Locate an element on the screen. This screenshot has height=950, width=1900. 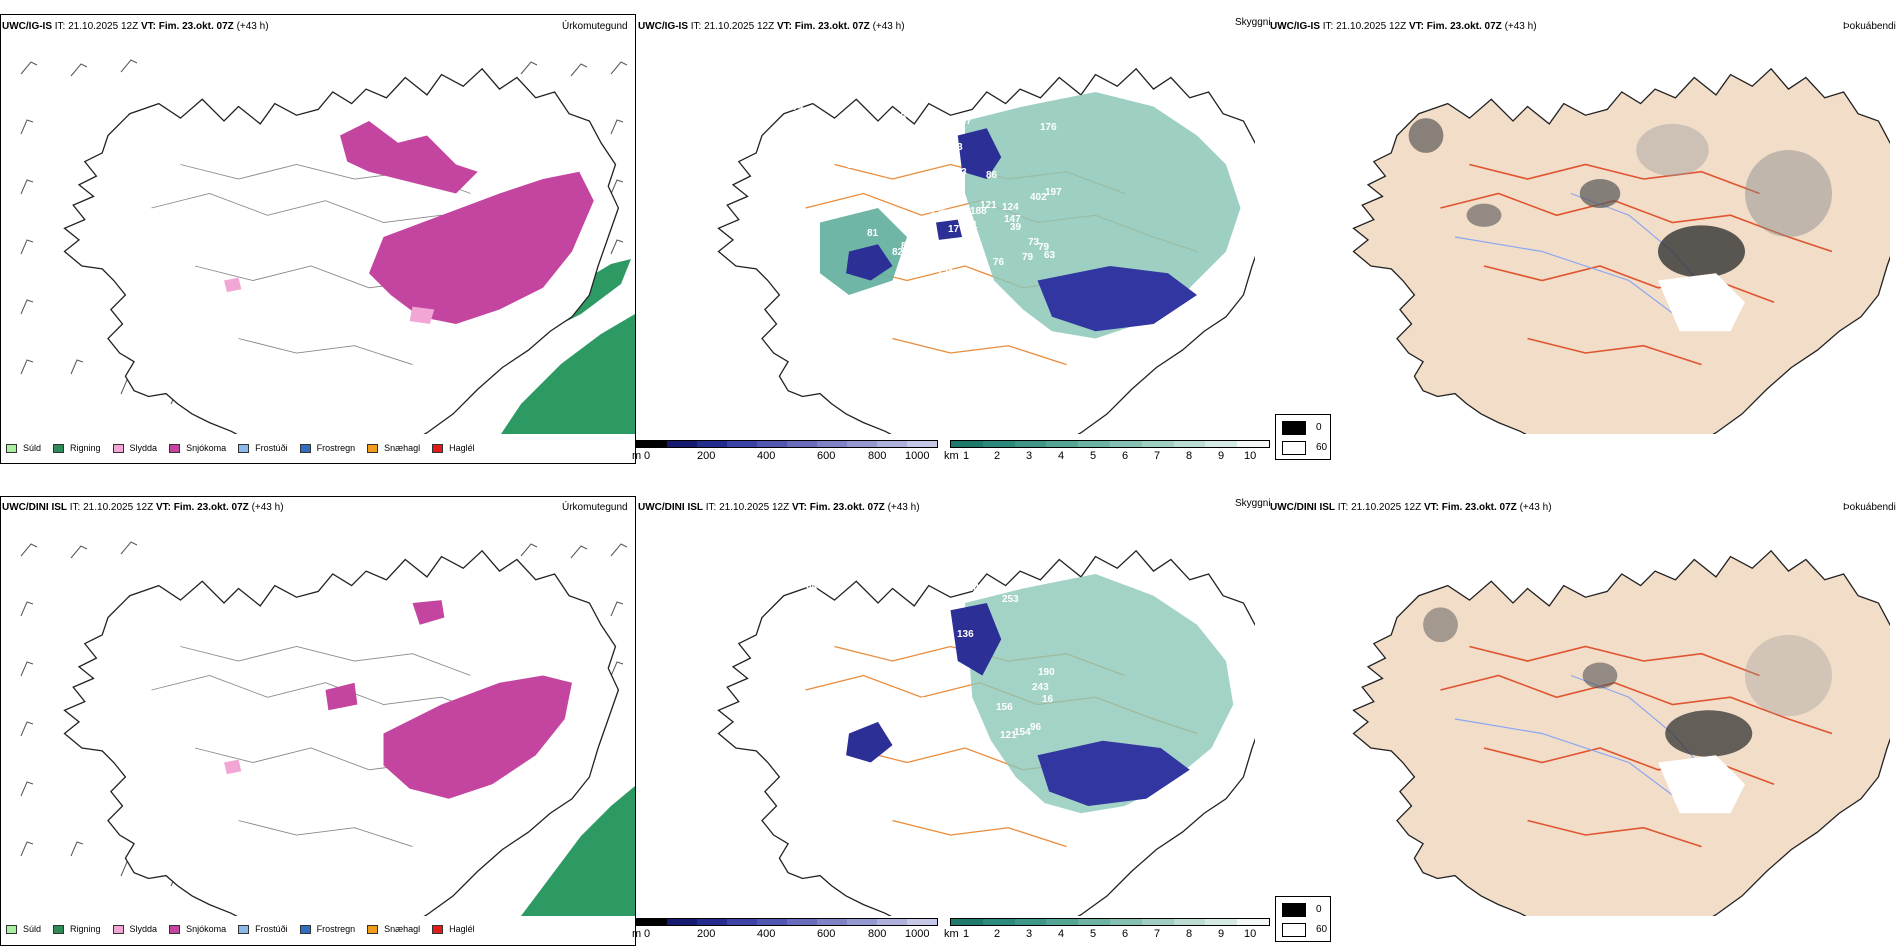
height-tick-200: 200 is located at coordinates (706, 456).